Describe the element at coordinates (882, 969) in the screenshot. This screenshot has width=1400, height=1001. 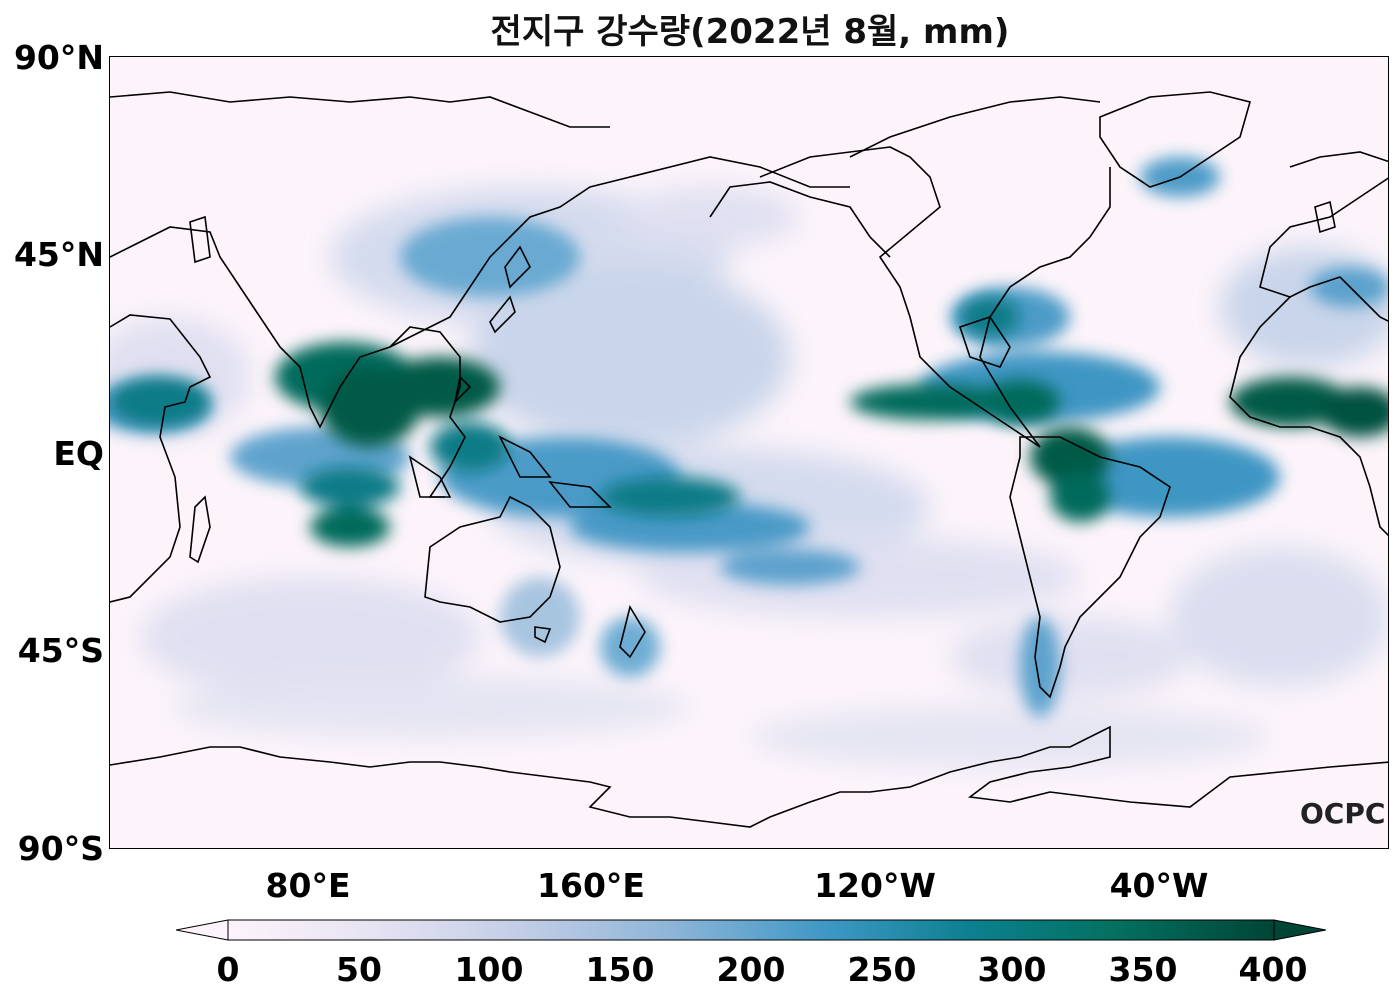
I see `colorbar-tick-250: 250` at that location.